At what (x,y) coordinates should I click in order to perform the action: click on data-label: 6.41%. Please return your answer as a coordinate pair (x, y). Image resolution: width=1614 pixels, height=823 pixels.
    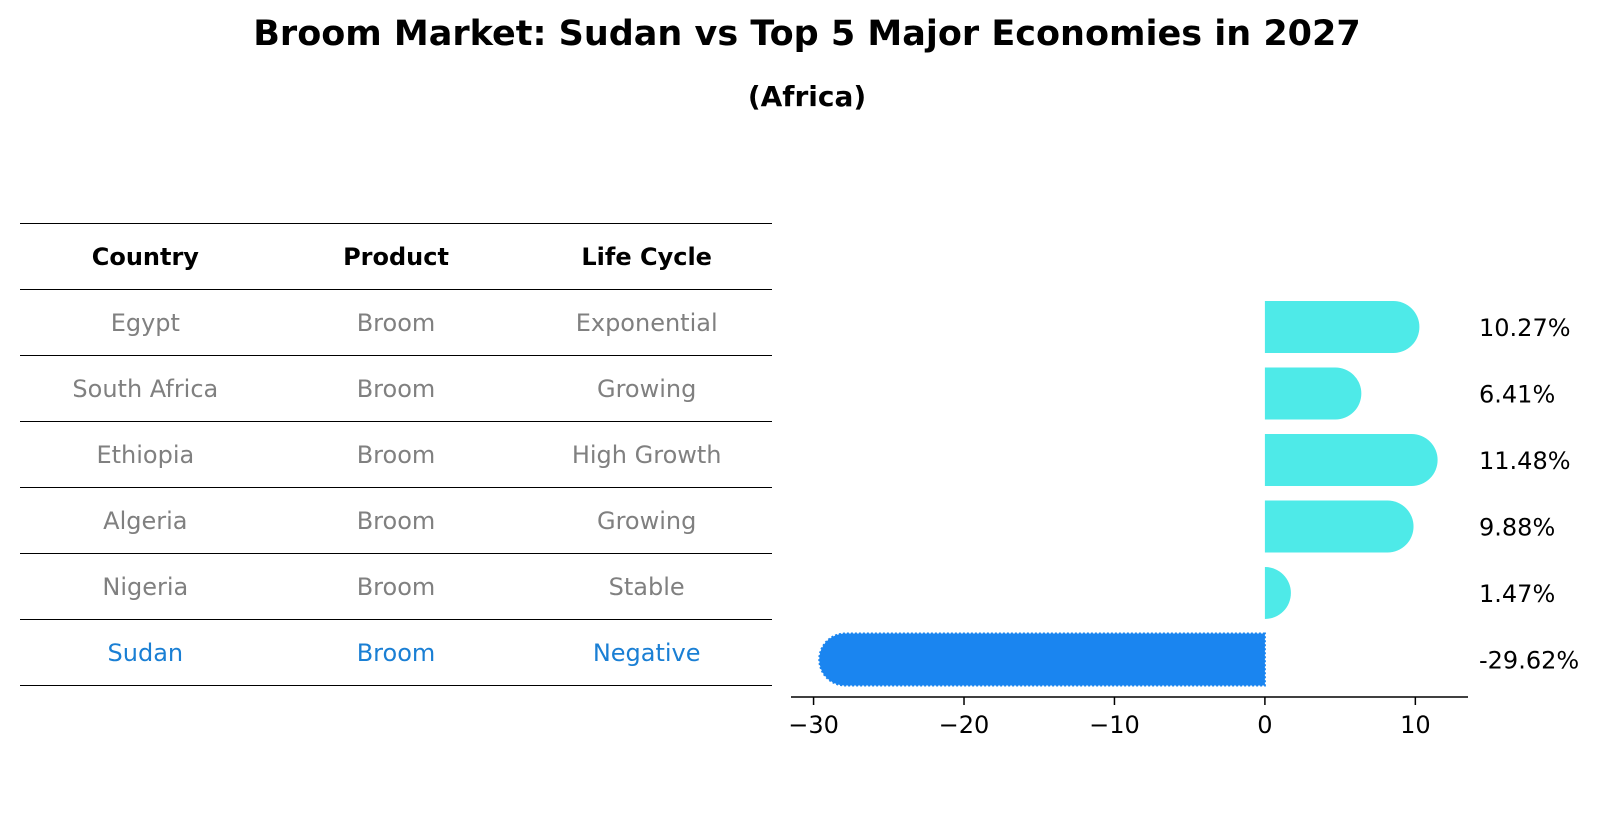
    Looking at the image, I should click on (1517, 395).